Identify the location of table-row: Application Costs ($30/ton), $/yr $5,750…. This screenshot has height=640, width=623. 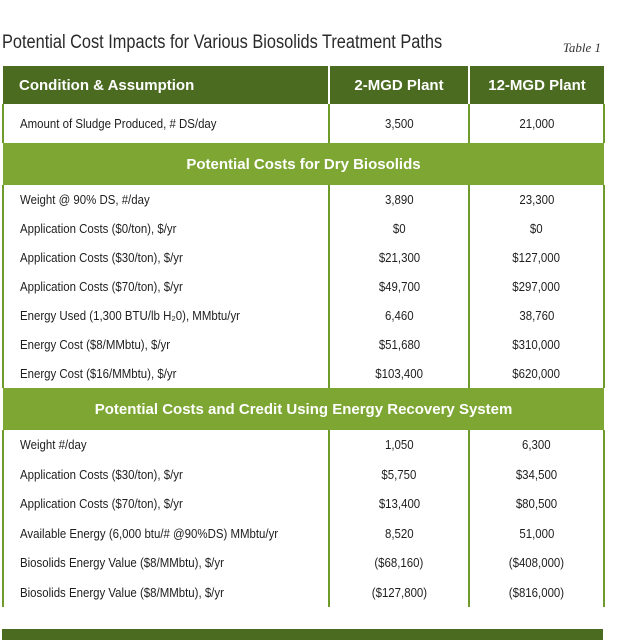
(303, 474).